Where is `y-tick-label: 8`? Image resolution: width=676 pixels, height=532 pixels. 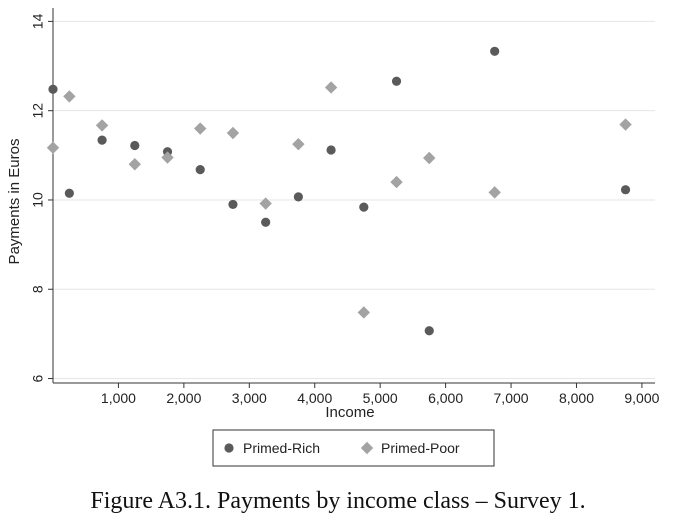
y-tick-label: 8 is located at coordinates (38, 289).